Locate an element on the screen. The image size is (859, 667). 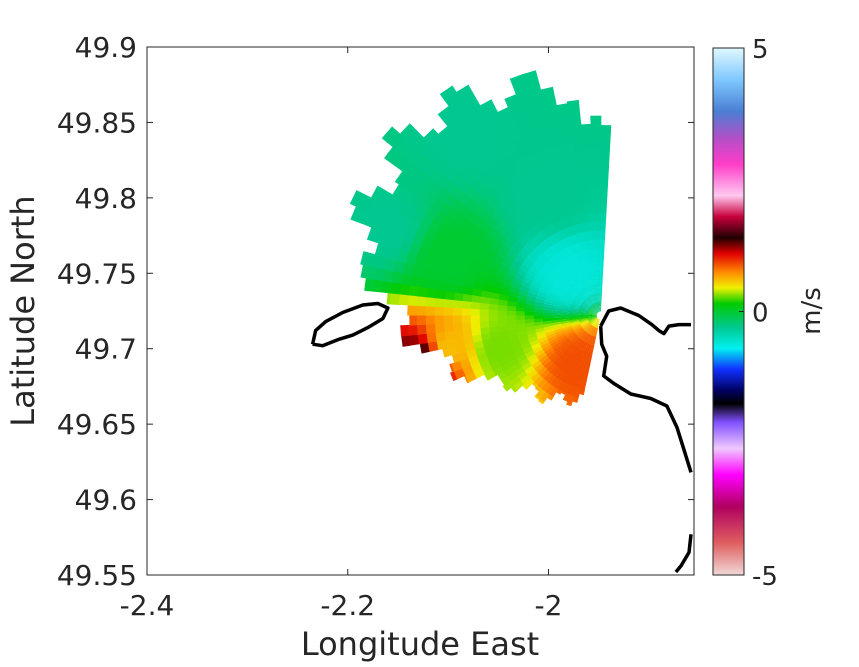
y-axis-label: Latitude North is located at coordinates (23, 310).